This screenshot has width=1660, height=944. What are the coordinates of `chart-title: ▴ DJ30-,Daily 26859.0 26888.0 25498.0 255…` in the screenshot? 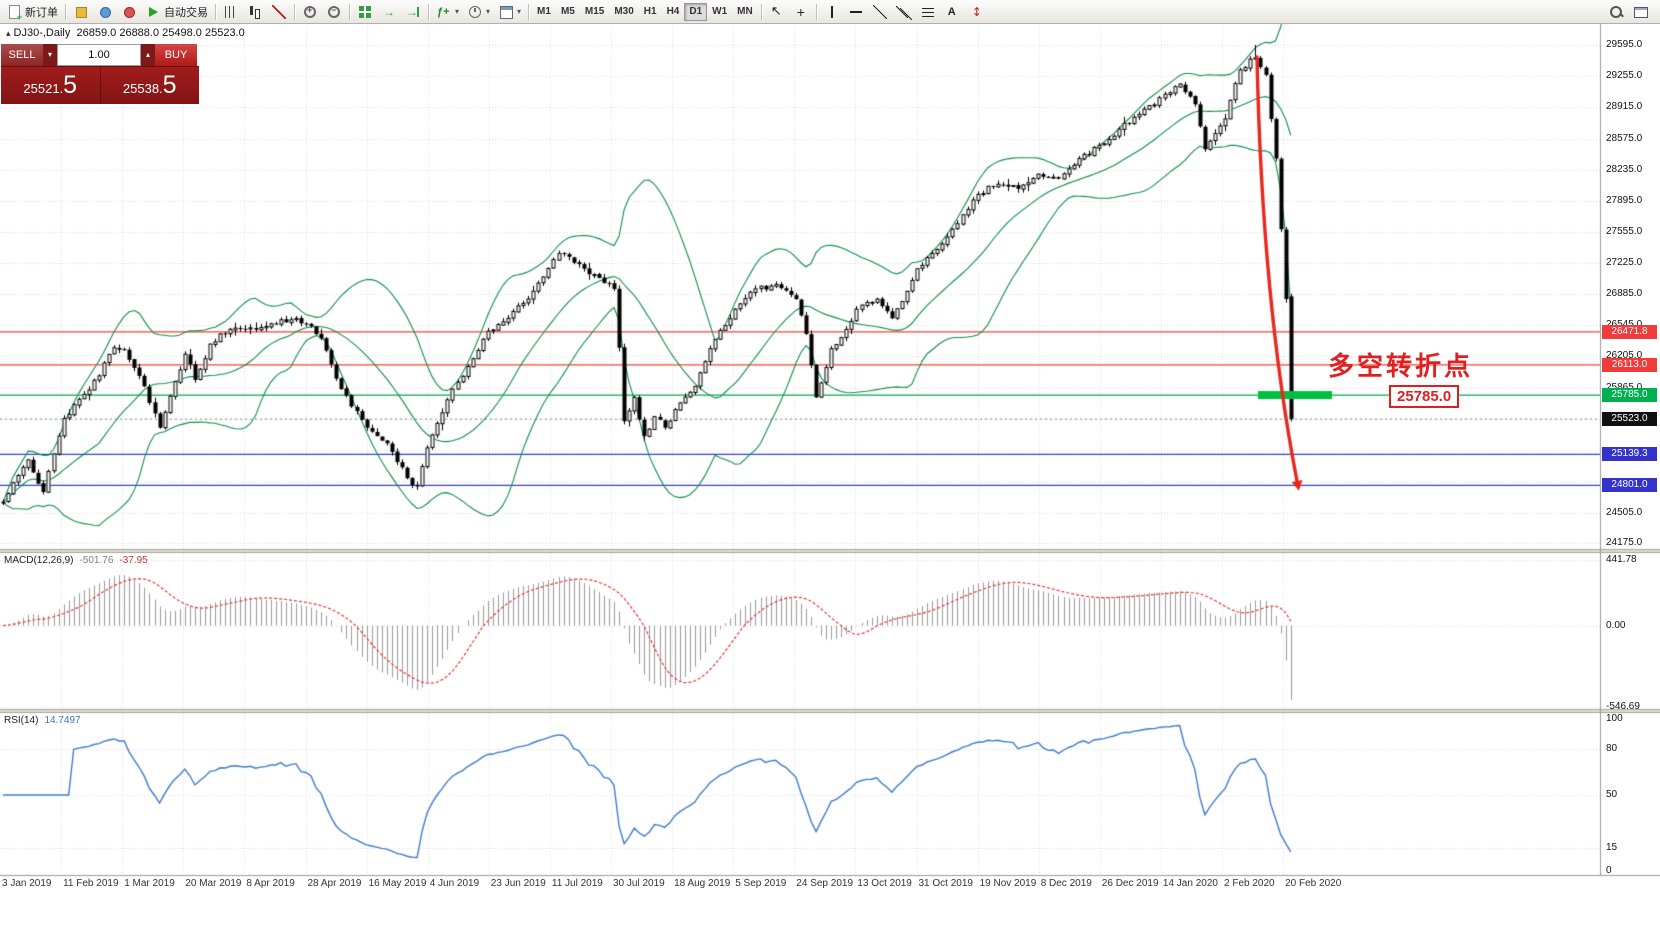 It's located at (125, 33).